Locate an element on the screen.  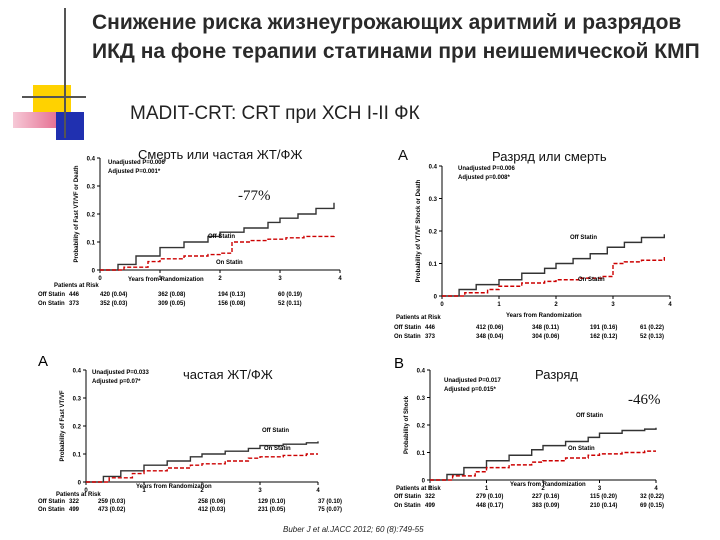
overlay-risk-reduction: -46% is located at coordinates (644, 400).